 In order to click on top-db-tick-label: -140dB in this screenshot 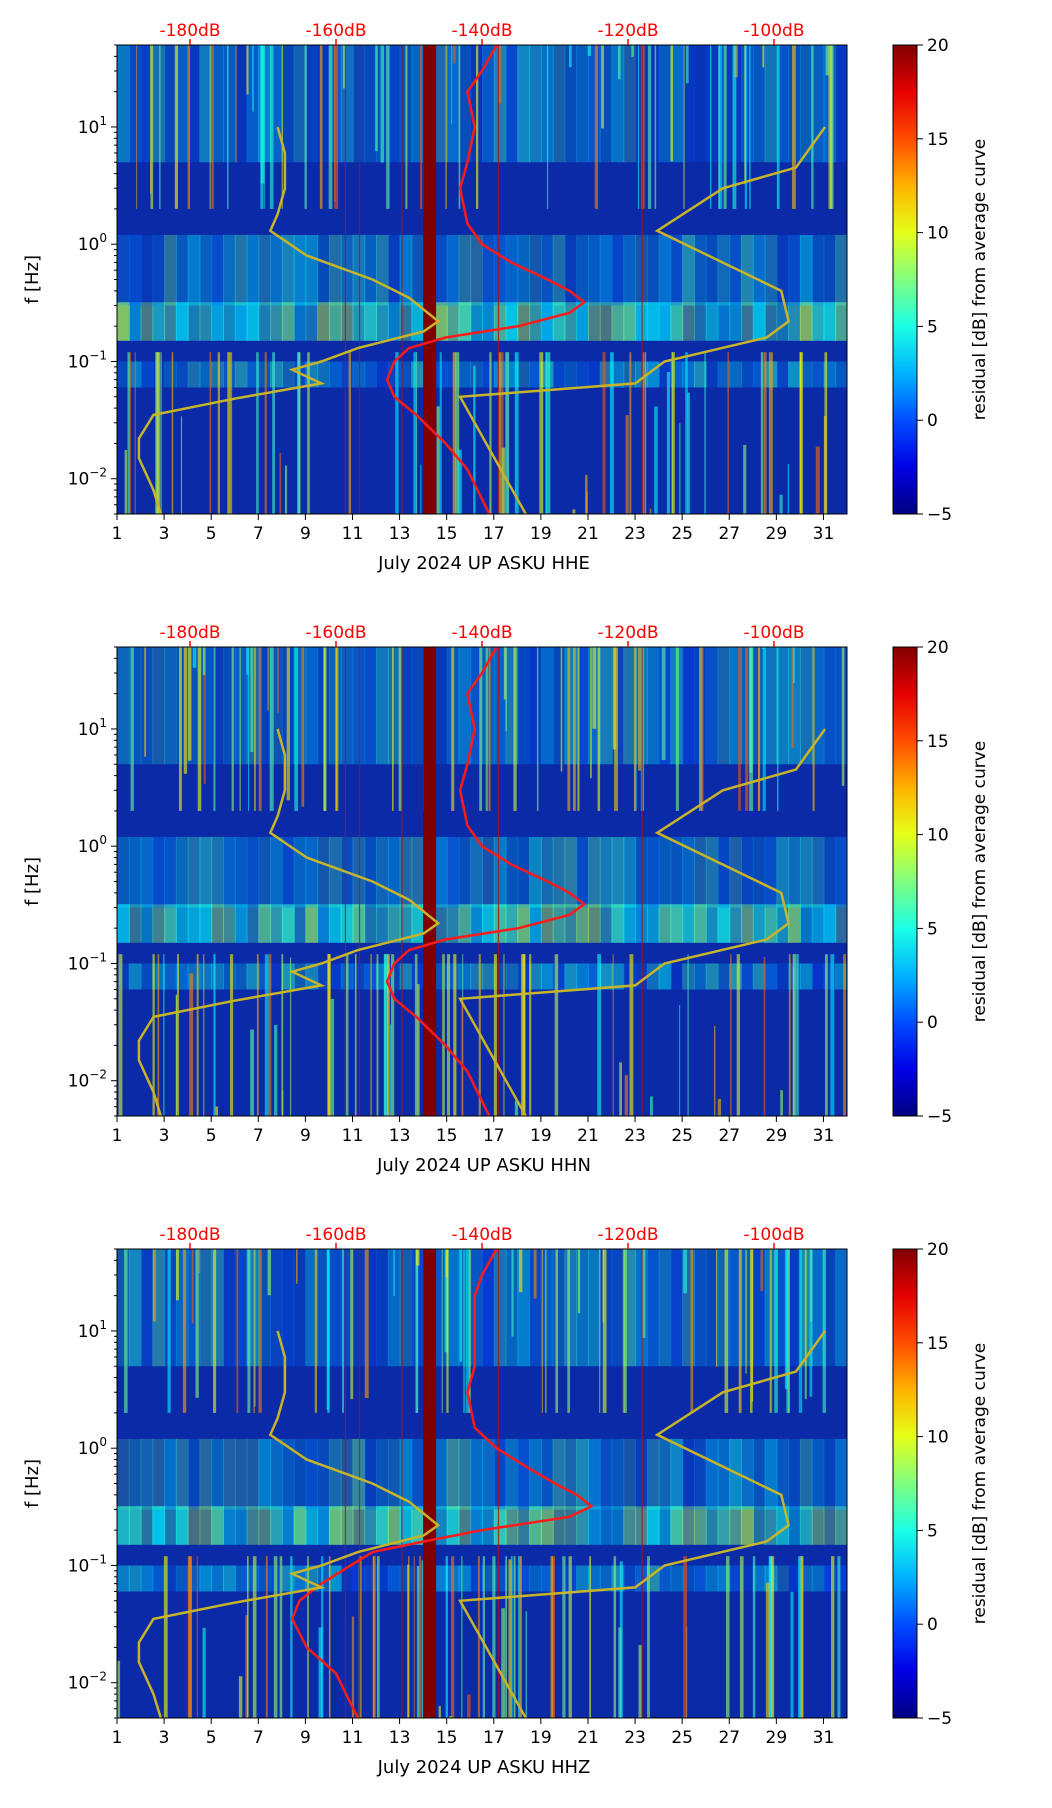, I will do `click(481, 633)`.